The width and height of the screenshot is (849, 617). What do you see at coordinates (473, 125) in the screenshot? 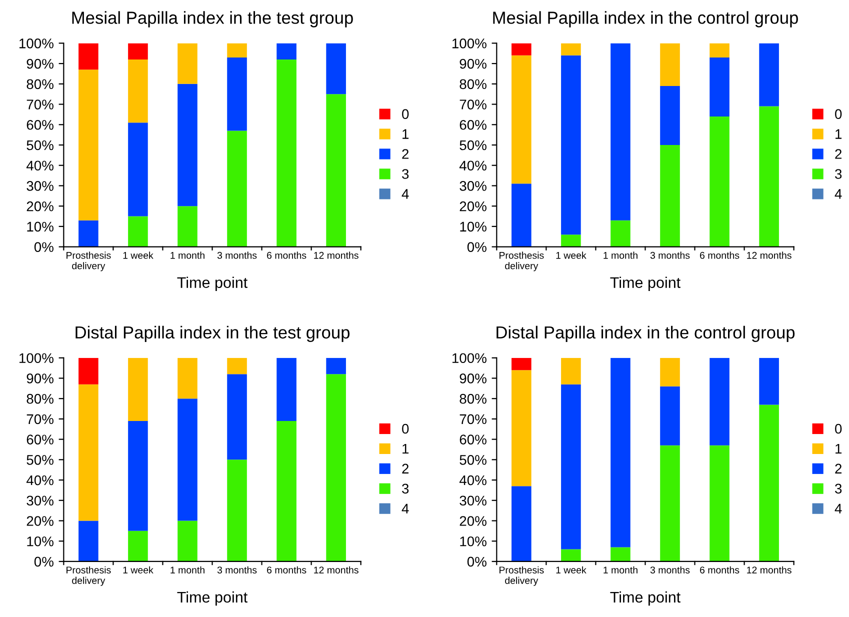
I see `y-tick-label: 60%` at bounding box center [473, 125].